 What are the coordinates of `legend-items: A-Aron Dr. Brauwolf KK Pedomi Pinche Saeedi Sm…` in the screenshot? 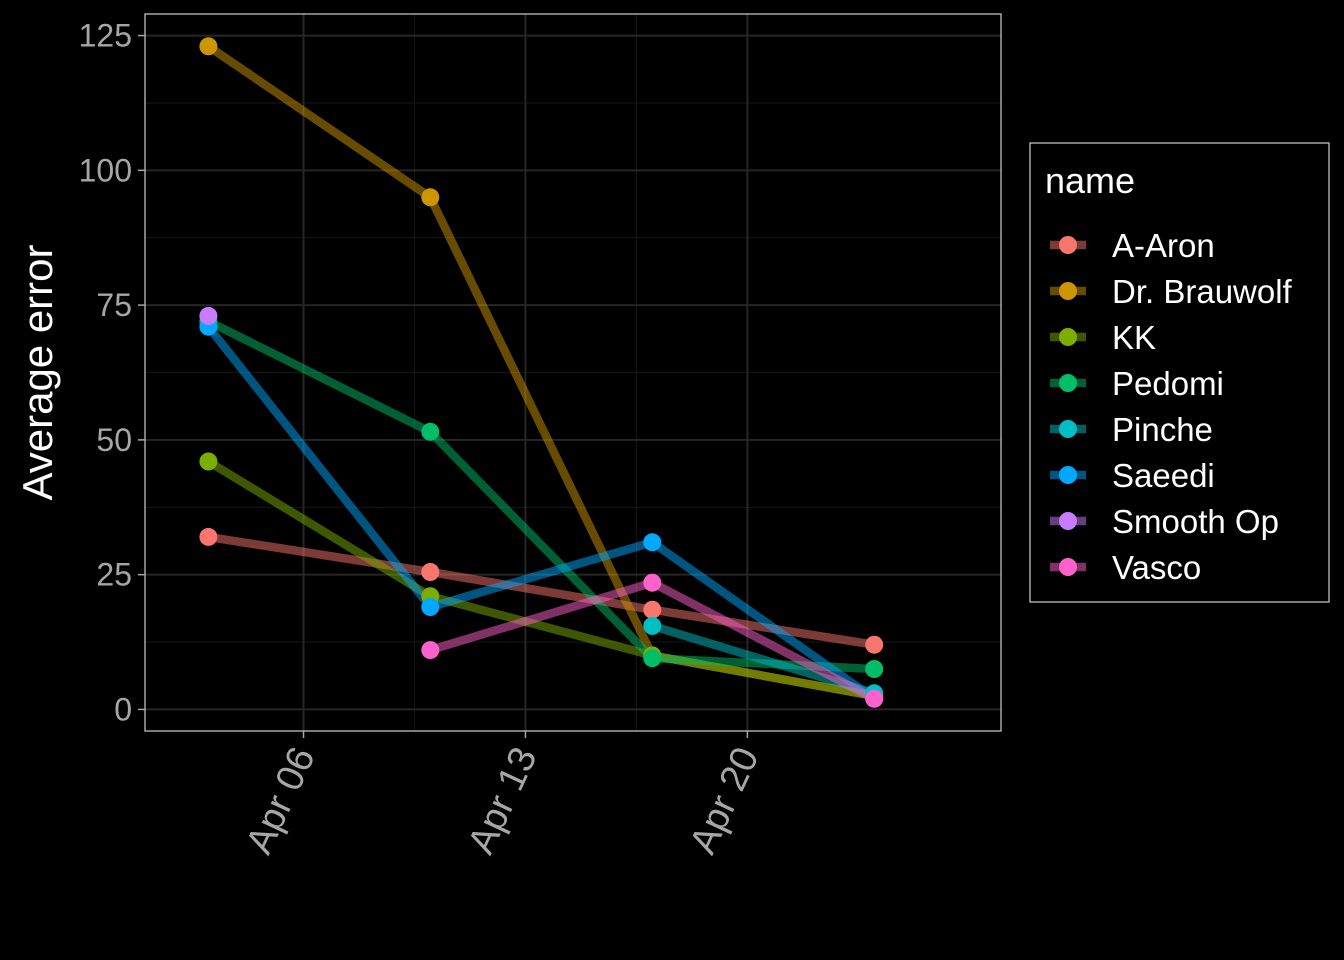 It's located at (1171, 406).